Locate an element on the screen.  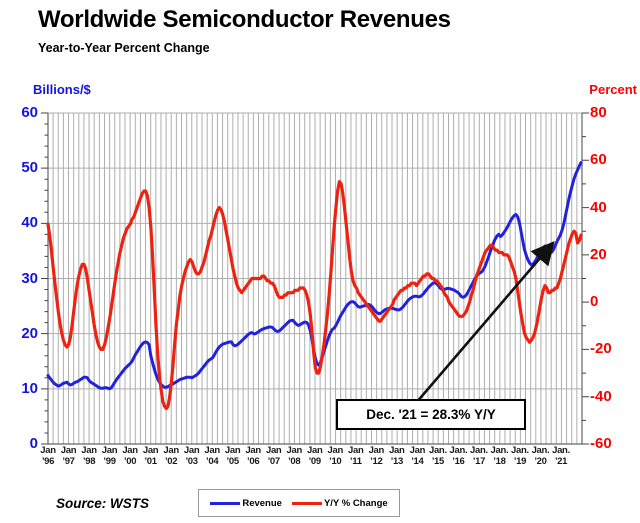
x-axis-tick-label: Jan ’96 is located at coordinates (48, 456).